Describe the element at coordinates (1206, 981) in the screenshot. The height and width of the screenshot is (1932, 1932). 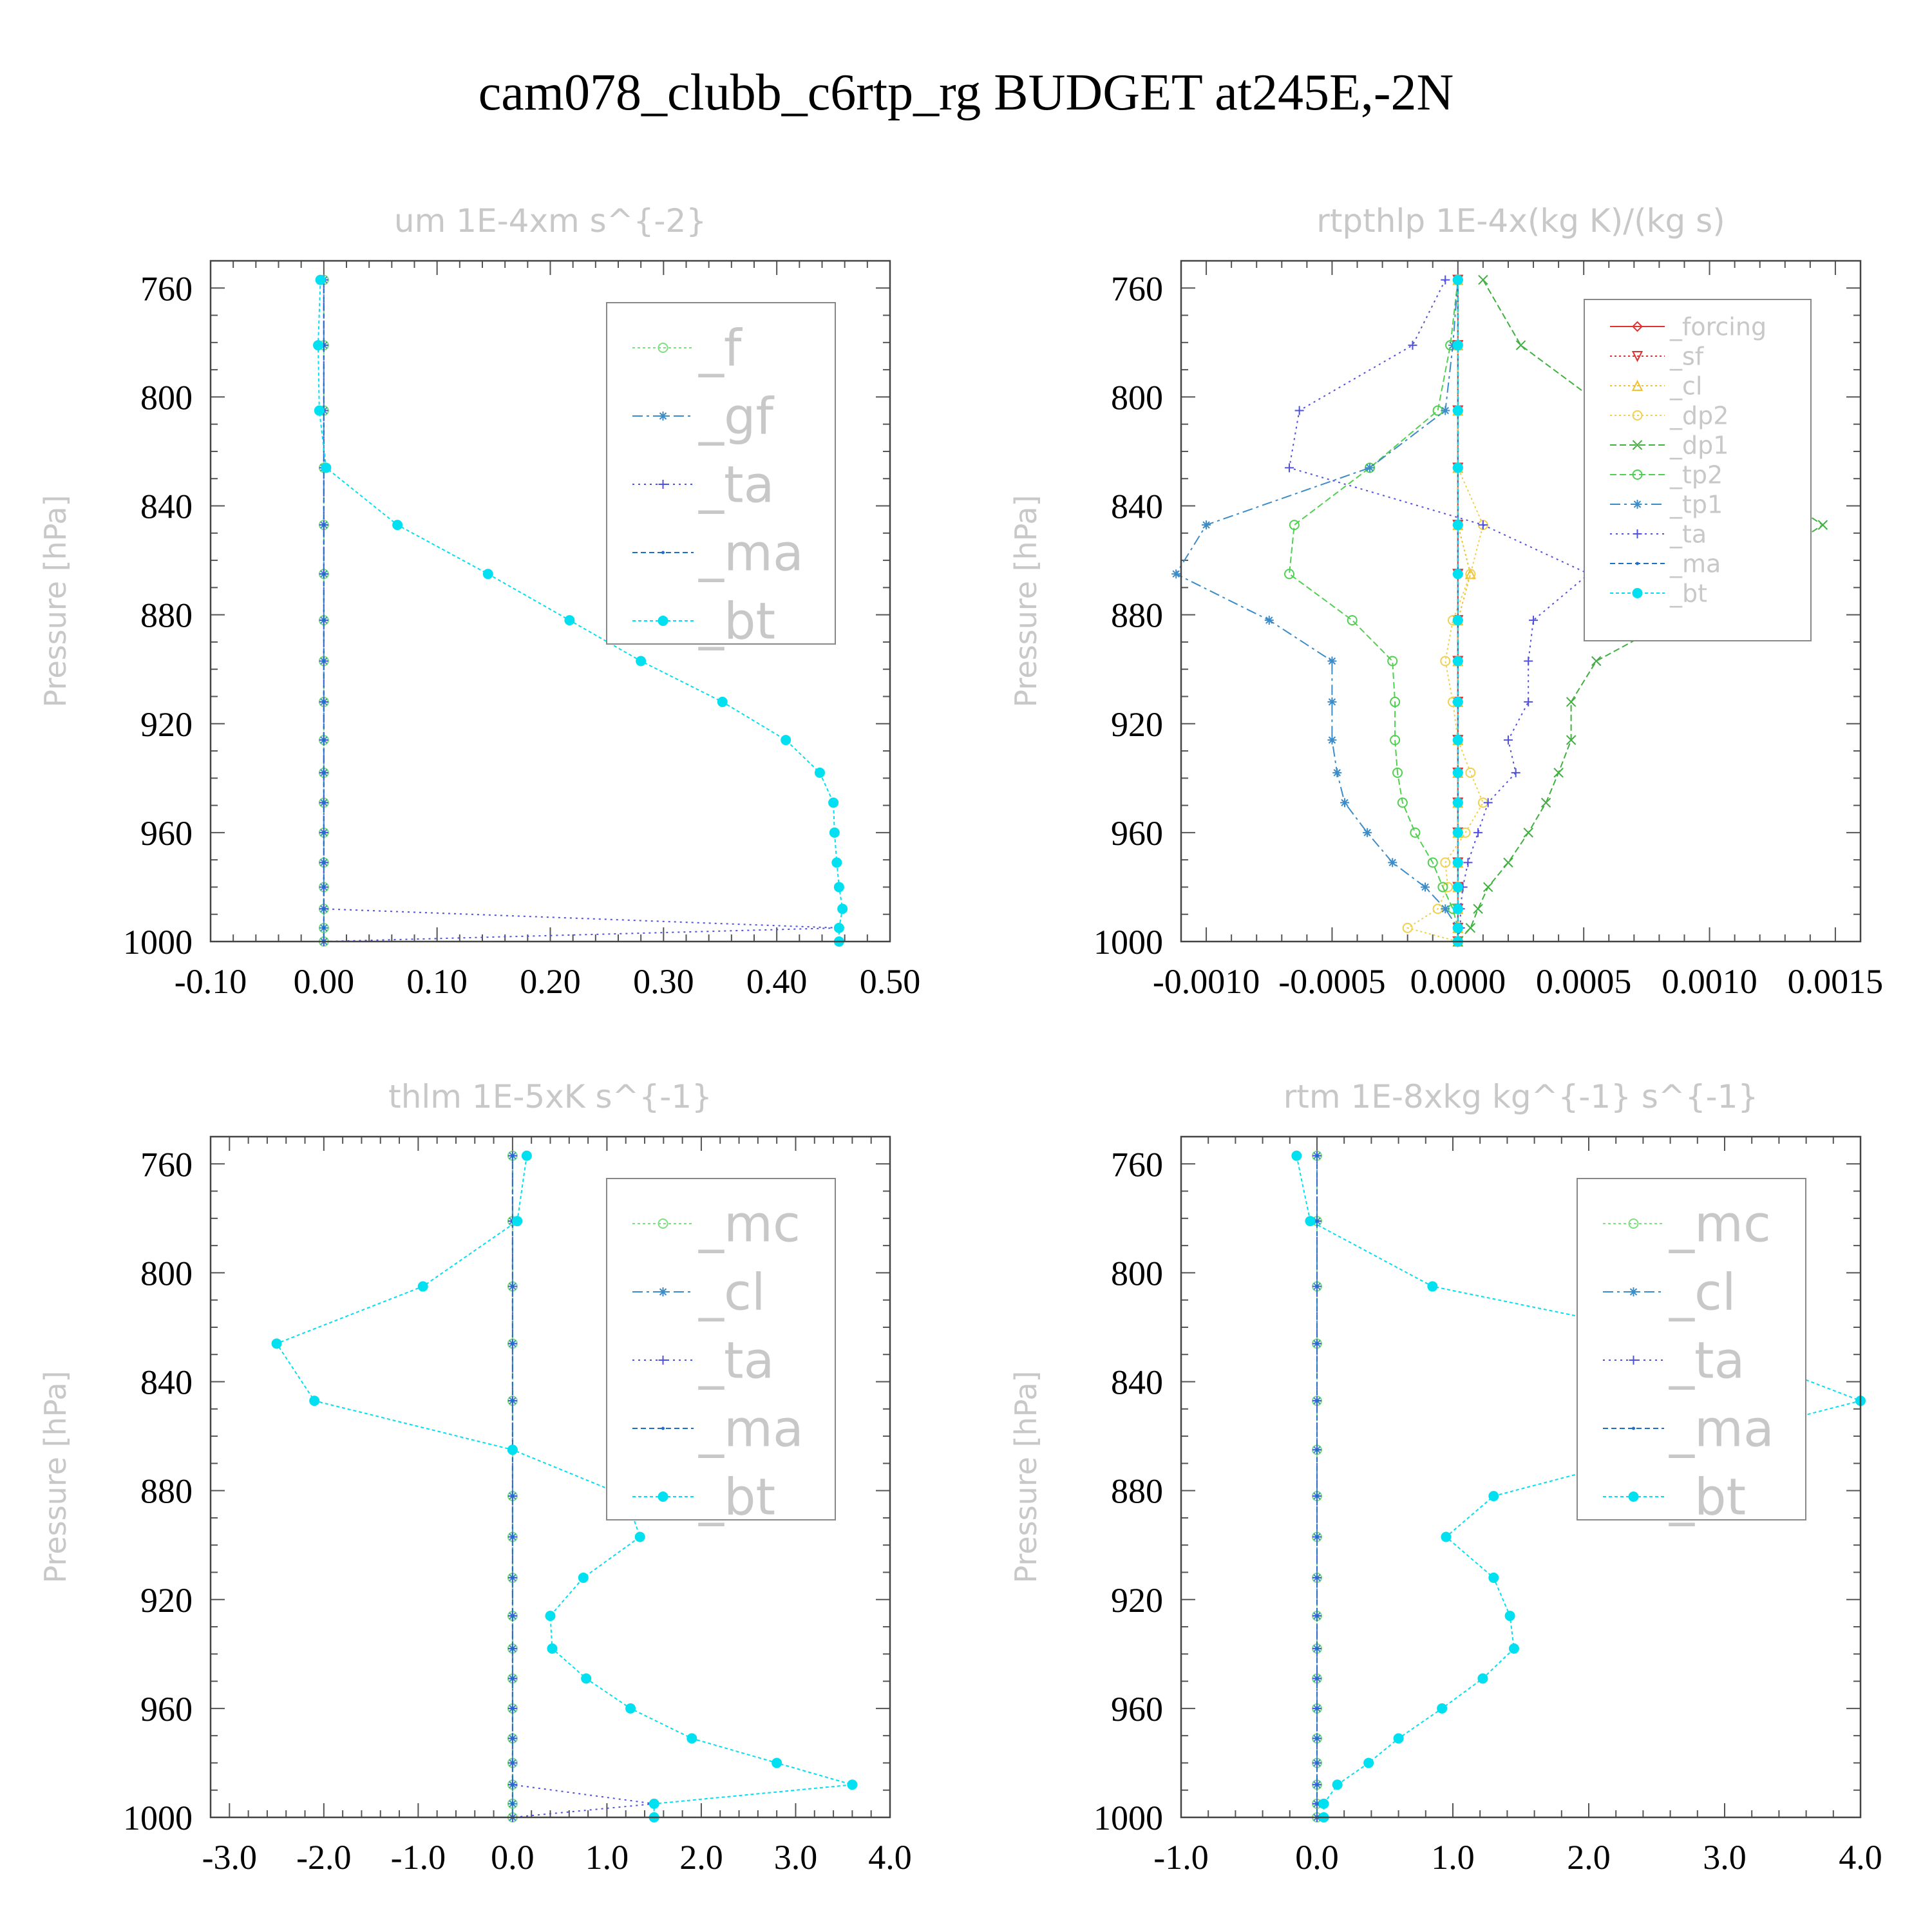
I see `x-tick-label: -0.0010` at that location.